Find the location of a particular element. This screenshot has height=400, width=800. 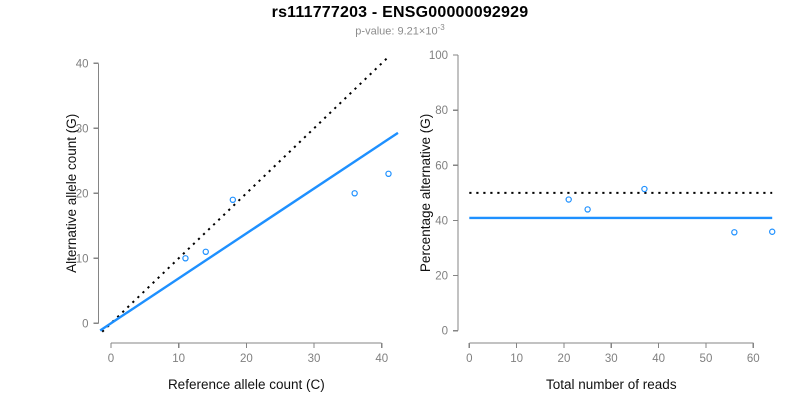

p-value-exponent: -3 is located at coordinates (441, 27).